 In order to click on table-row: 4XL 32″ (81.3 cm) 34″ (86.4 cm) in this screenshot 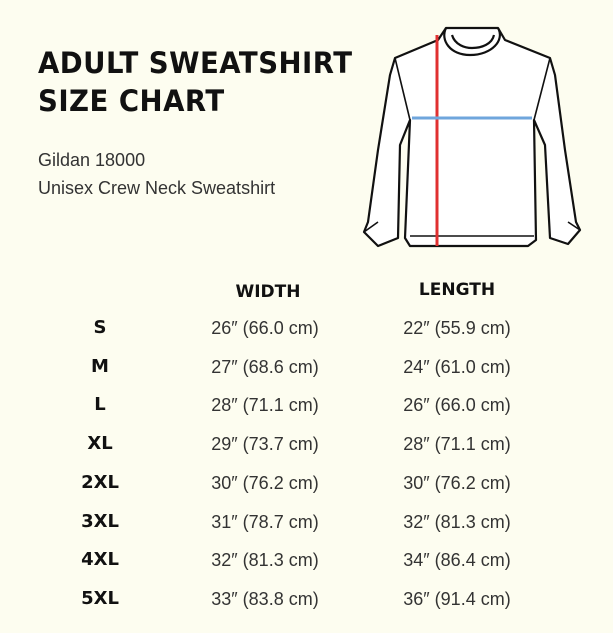, I will do `click(306, 560)`.